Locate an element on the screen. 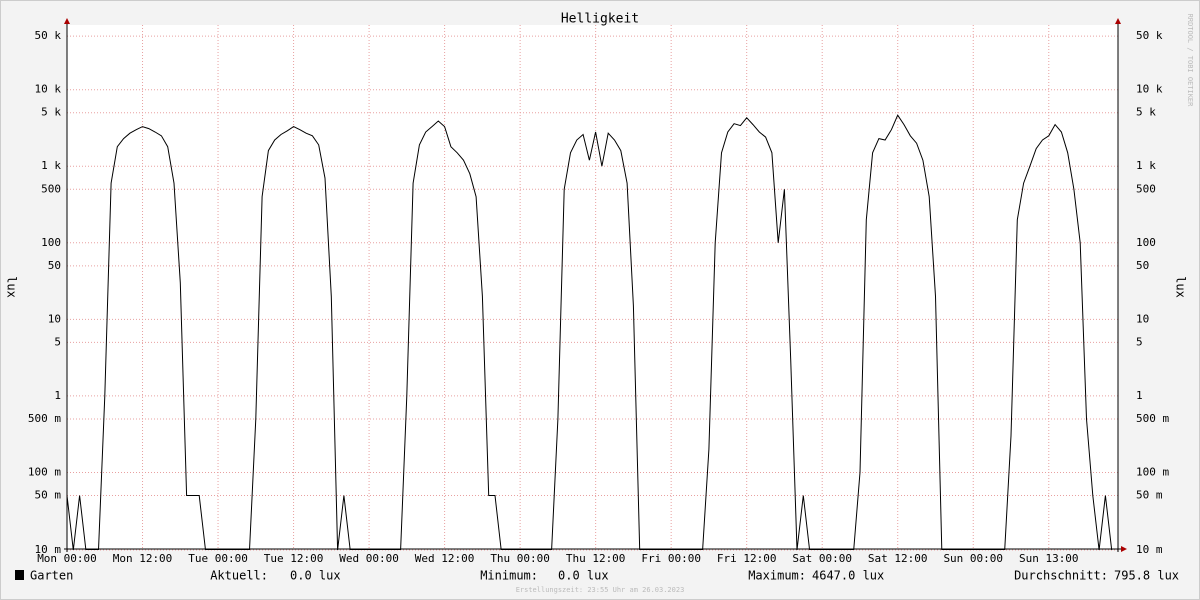 The image size is (1200, 600). y-tick-label: 5 k is located at coordinates (51, 112).